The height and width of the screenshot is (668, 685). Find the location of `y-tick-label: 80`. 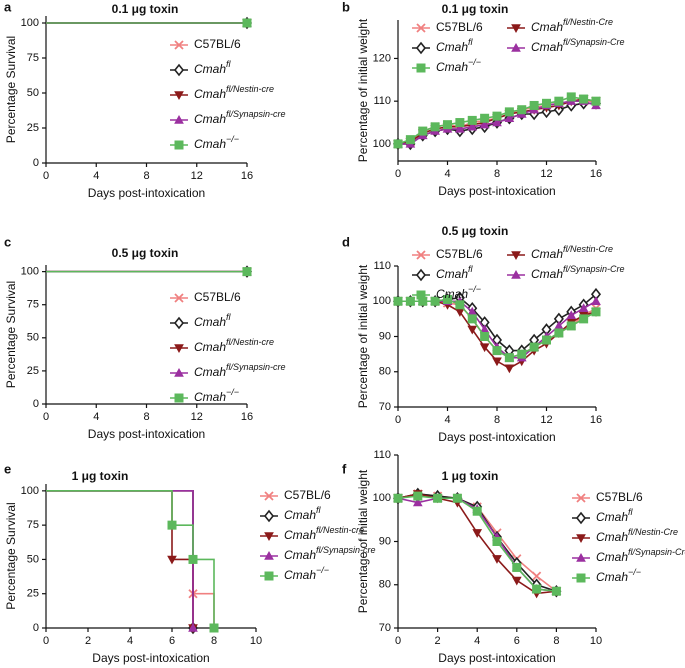

y-tick-label: 80 is located at coordinates (385, 372).